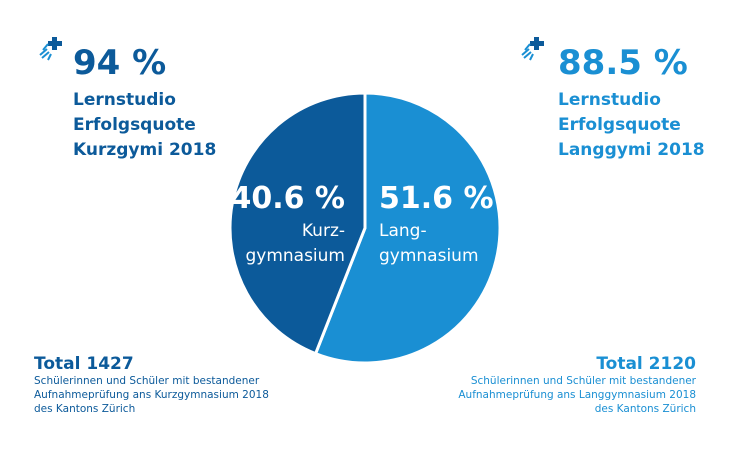 Image resolution: width=730 pixels, height=456 pixels. Describe the element at coordinates (84, 364) in the screenshot. I see `left-total-title: Total 1427` at that location.